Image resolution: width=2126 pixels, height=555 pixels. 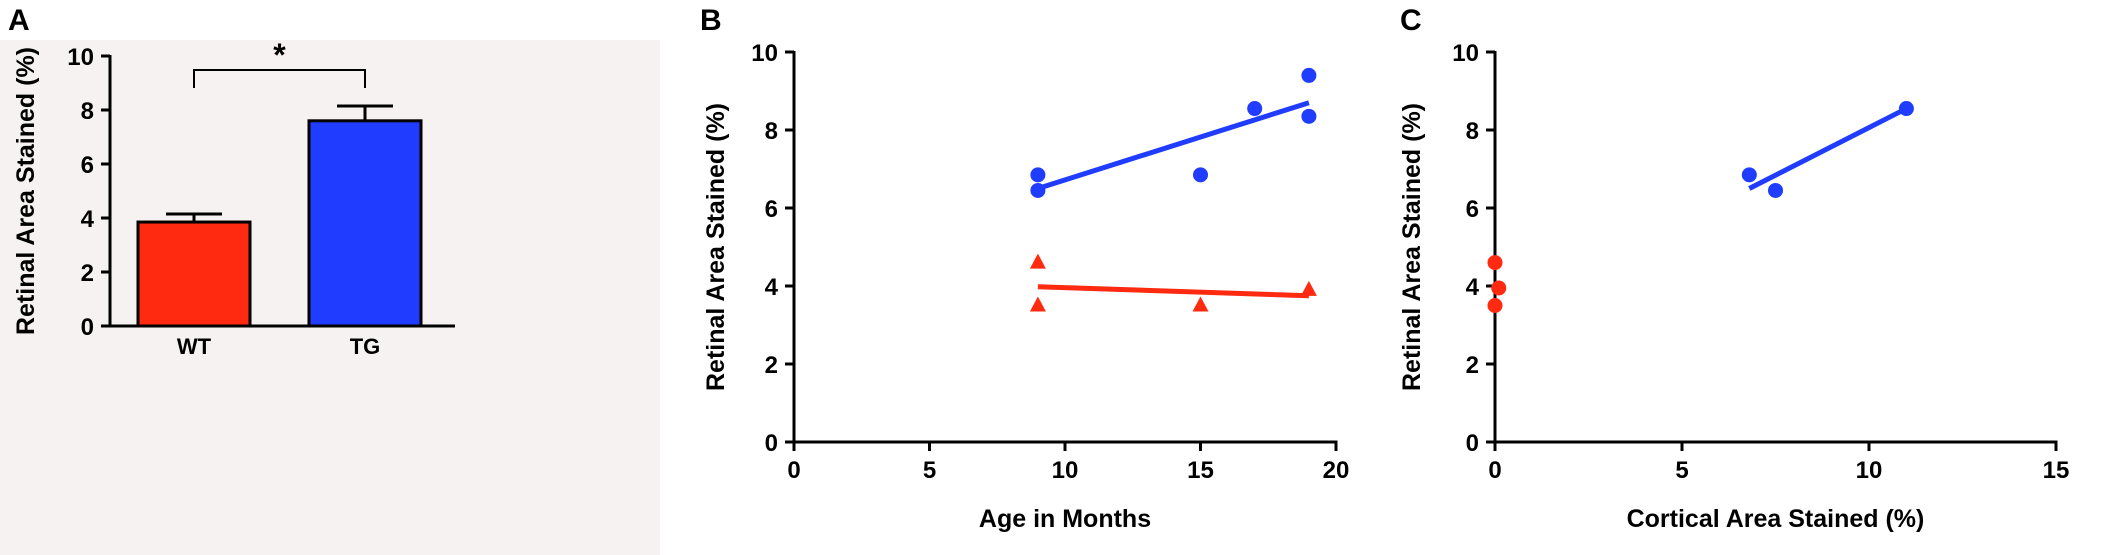 What do you see at coordinates (194, 346) in the screenshot?
I see `panel-a-x-tick-label: WT` at bounding box center [194, 346].